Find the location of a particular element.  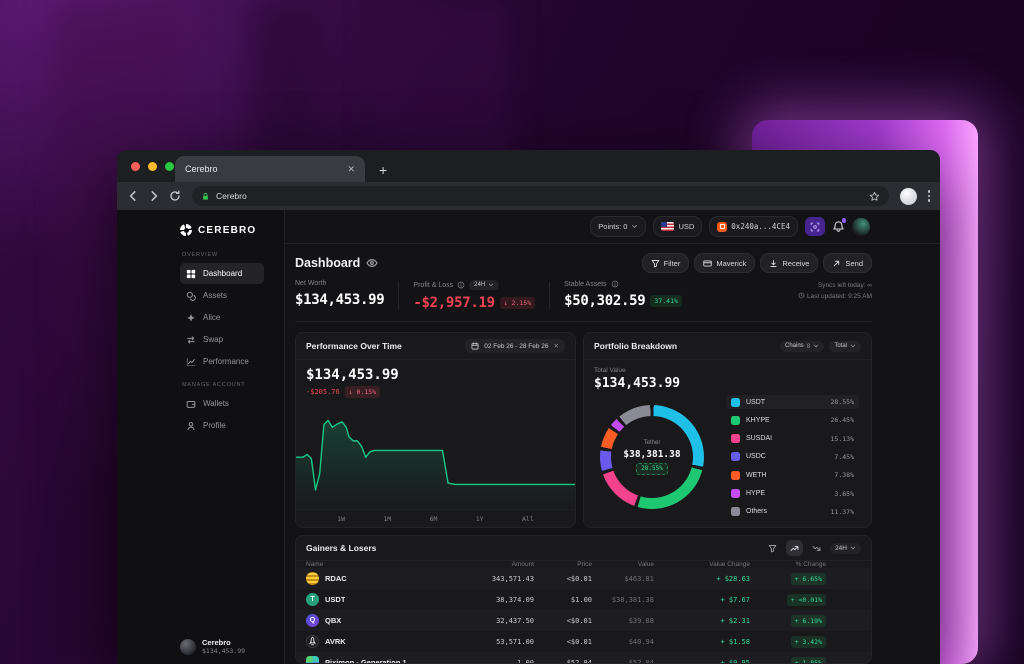

filter-button: Filter is located at coordinates (665, 263).